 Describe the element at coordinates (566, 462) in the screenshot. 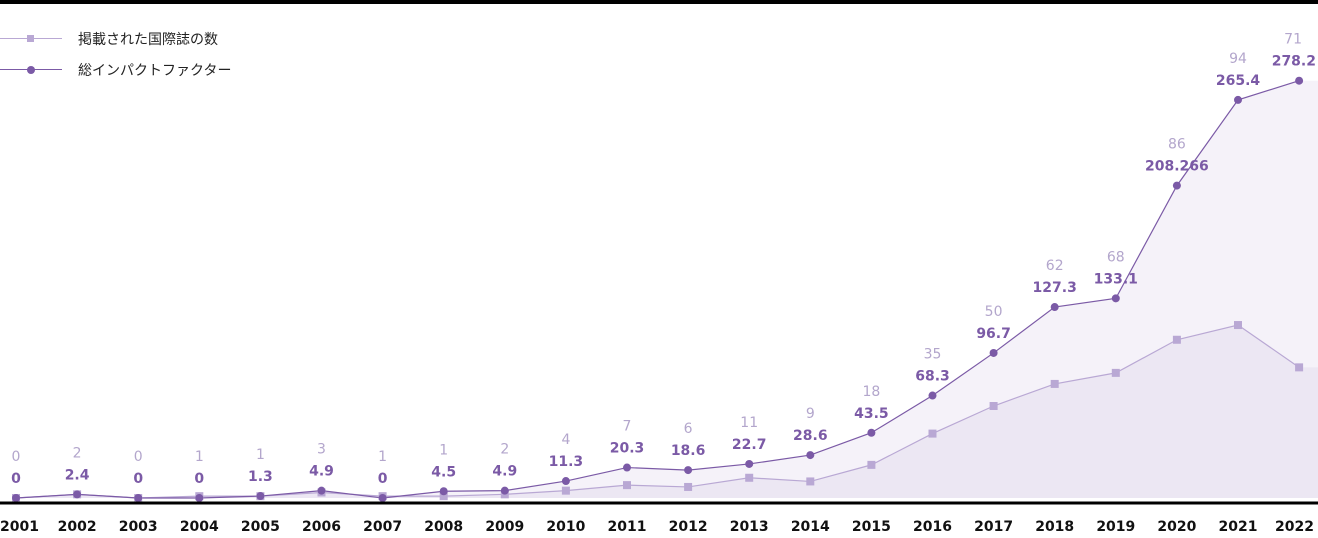

I see `impact-factor-data-label: 11.3` at that location.